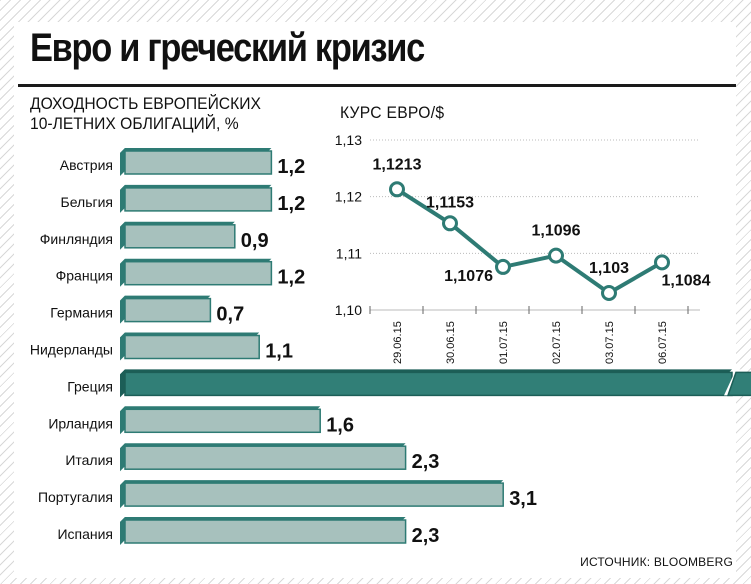 The width and height of the screenshot is (751, 584). I want to click on x-tick-label: 03.07.15, so click(610, 342).